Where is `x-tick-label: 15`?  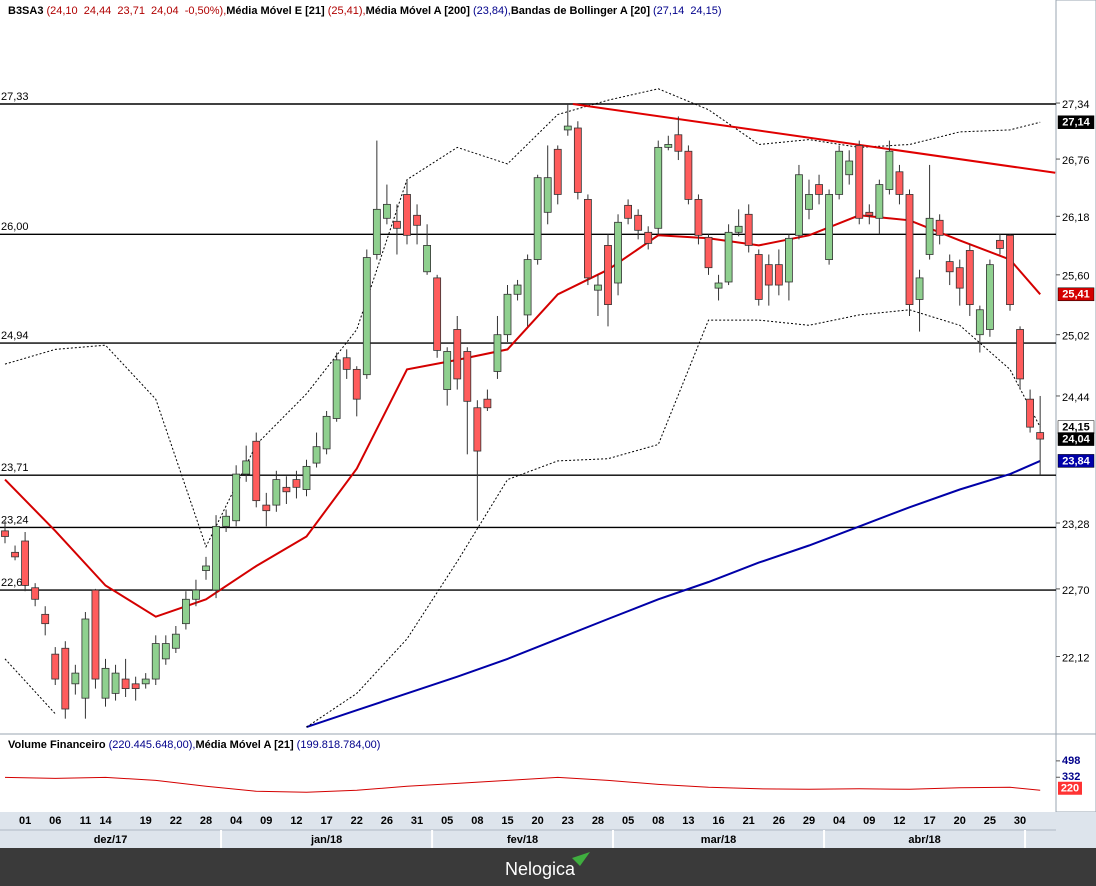 x-tick-label: 15 is located at coordinates (507, 821).